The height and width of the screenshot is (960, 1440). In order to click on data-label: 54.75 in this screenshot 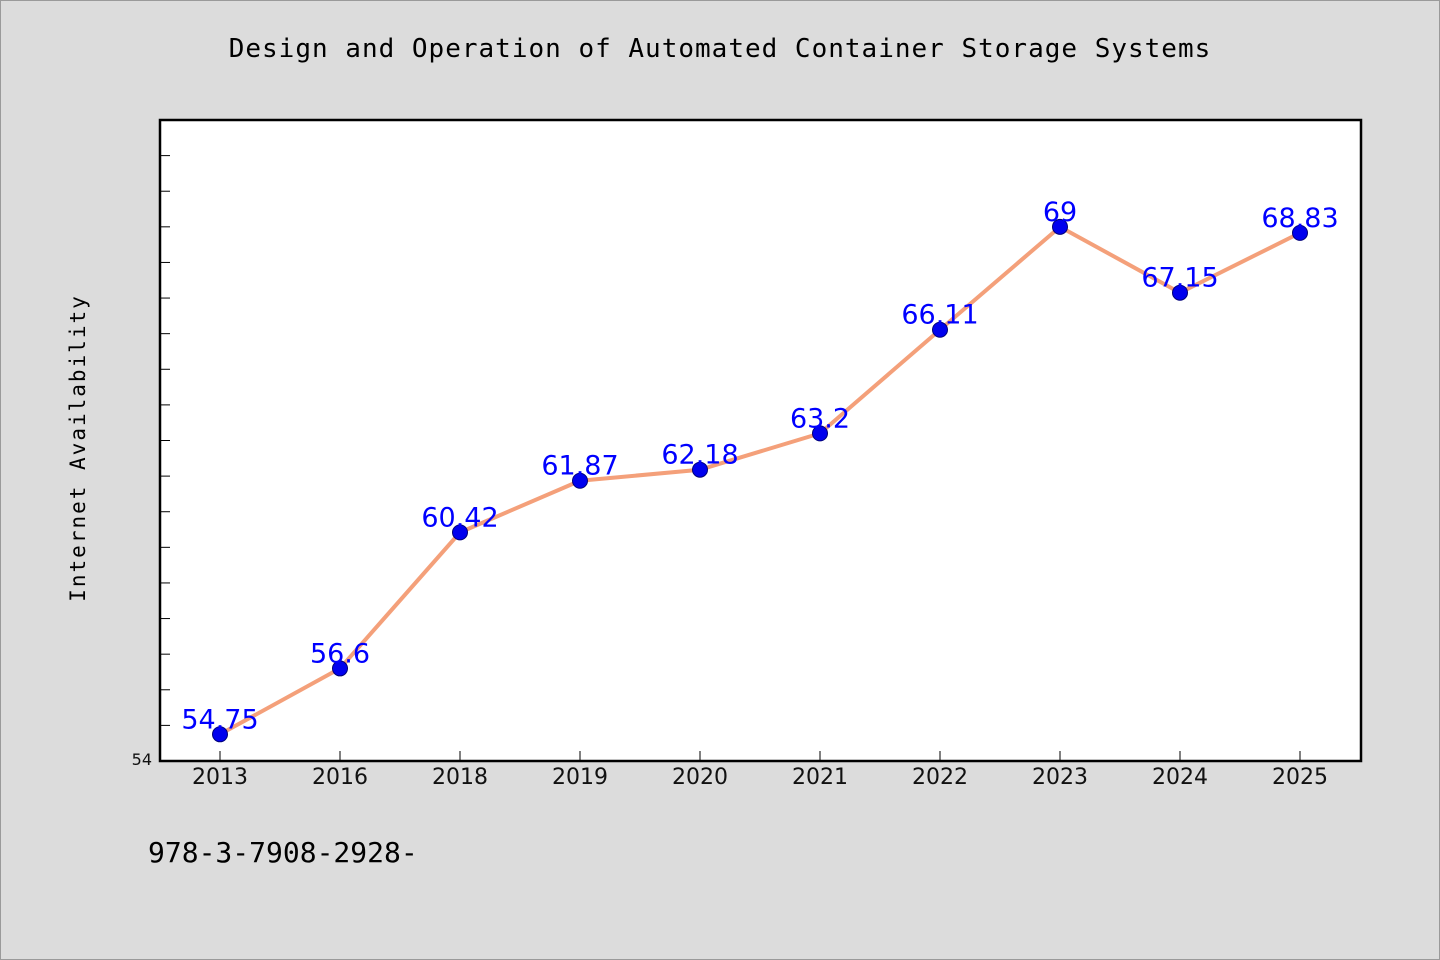, I will do `click(219, 719)`.